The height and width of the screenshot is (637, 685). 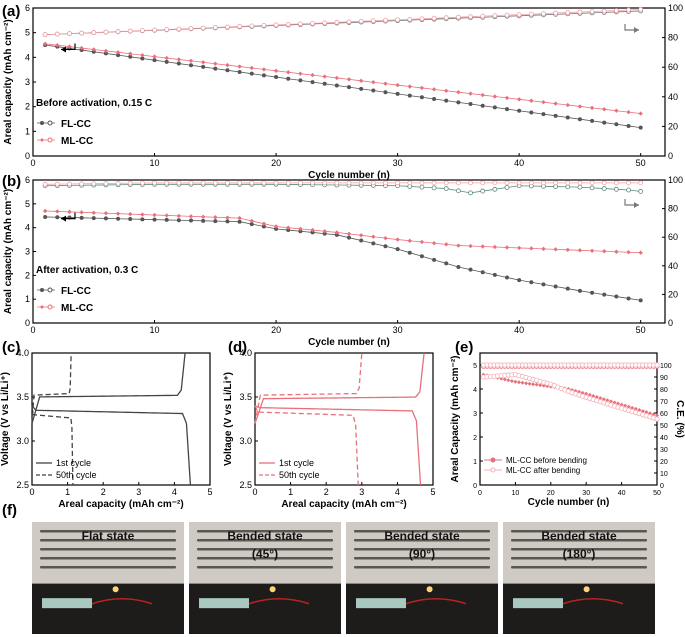 What do you see at coordinates (73, 463) in the screenshot?
I see `legend-label: 1st cycle` at bounding box center [73, 463].